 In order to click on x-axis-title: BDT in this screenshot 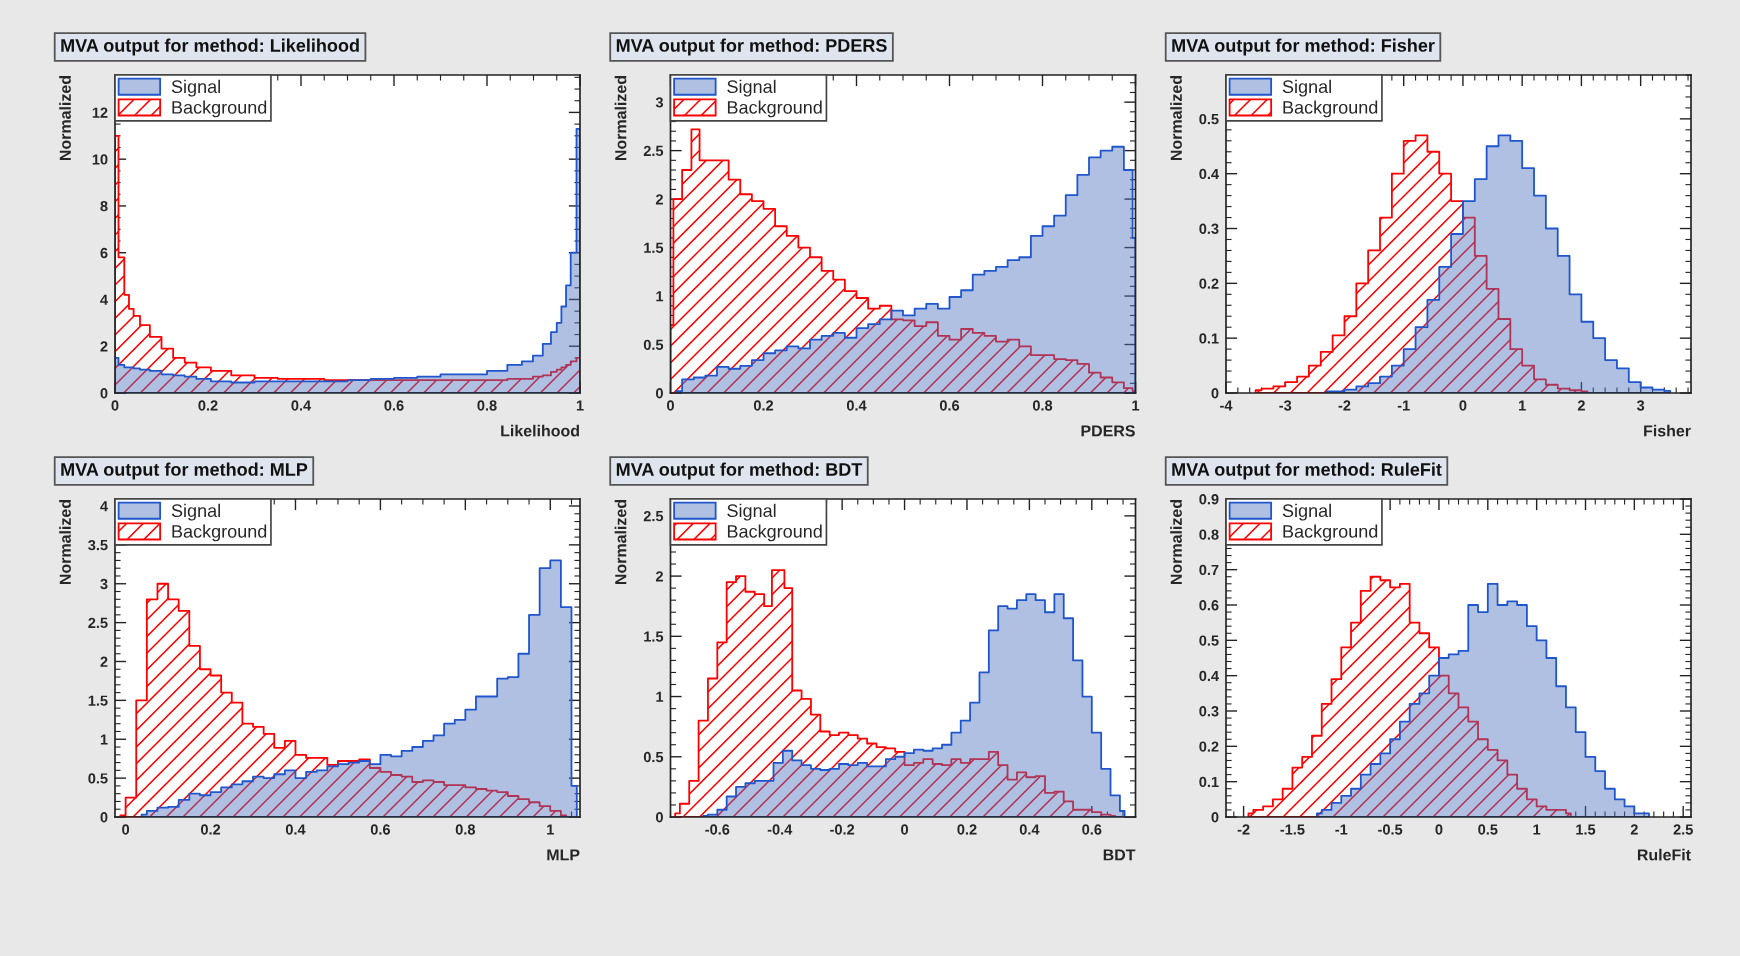, I will do `click(1119, 855)`.